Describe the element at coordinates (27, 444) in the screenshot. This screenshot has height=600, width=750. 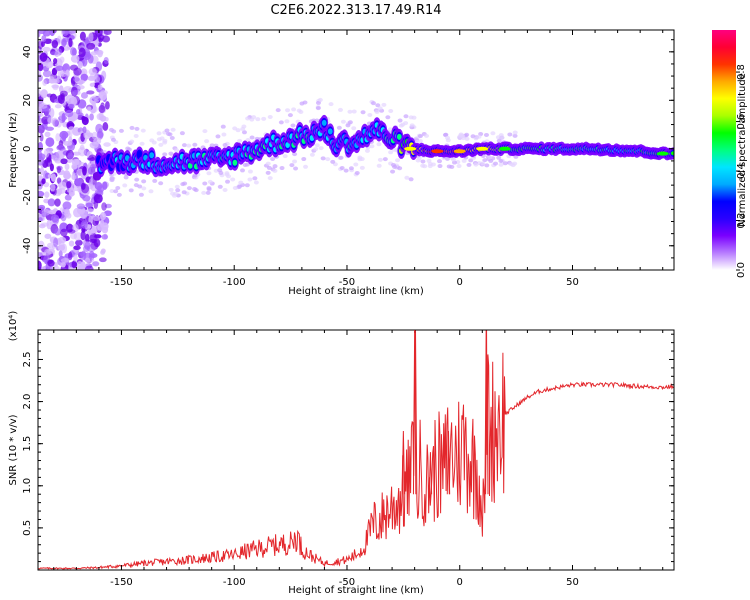
I see `y-tick-label: 1.5` at that location.